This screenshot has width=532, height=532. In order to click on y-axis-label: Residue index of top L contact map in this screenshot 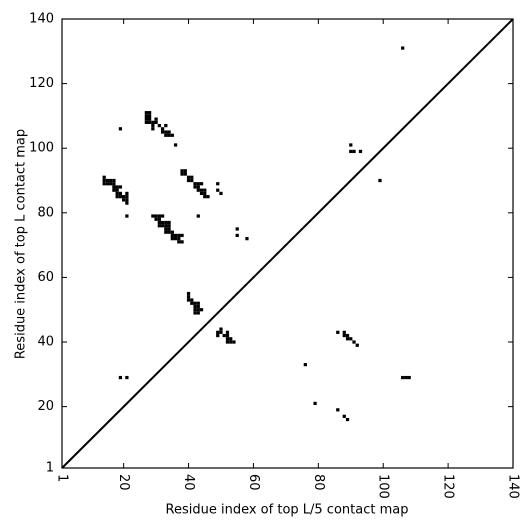, I will do `click(21, 244)`.